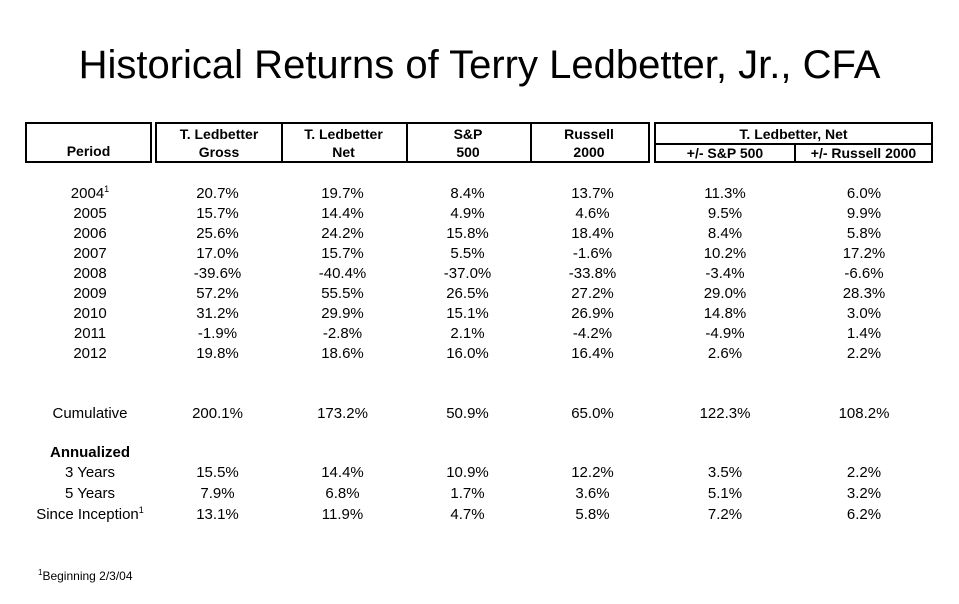 Image resolution: width=959 pixels, height=604 pixels. What do you see at coordinates (342, 253) in the screenshot?
I see `cell-net: 15.7%` at bounding box center [342, 253].